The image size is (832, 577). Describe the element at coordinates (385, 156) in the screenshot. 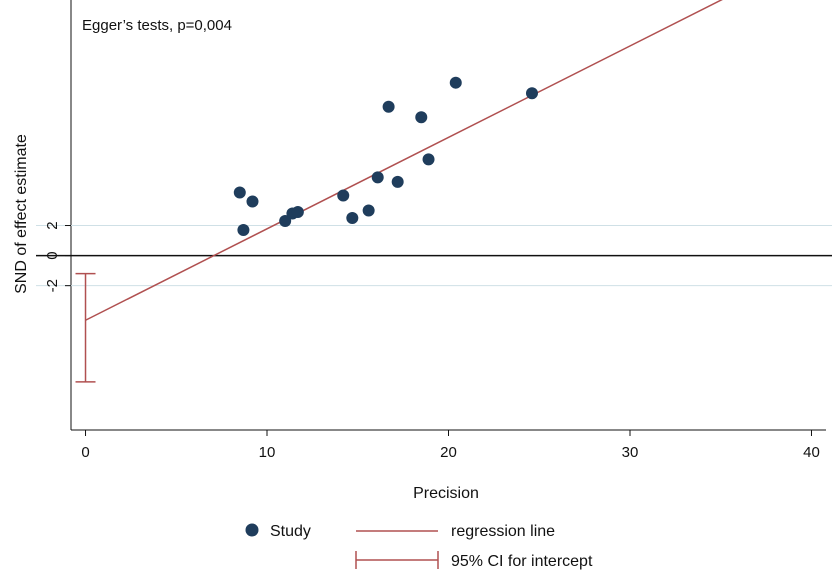

I see `study-points` at that location.